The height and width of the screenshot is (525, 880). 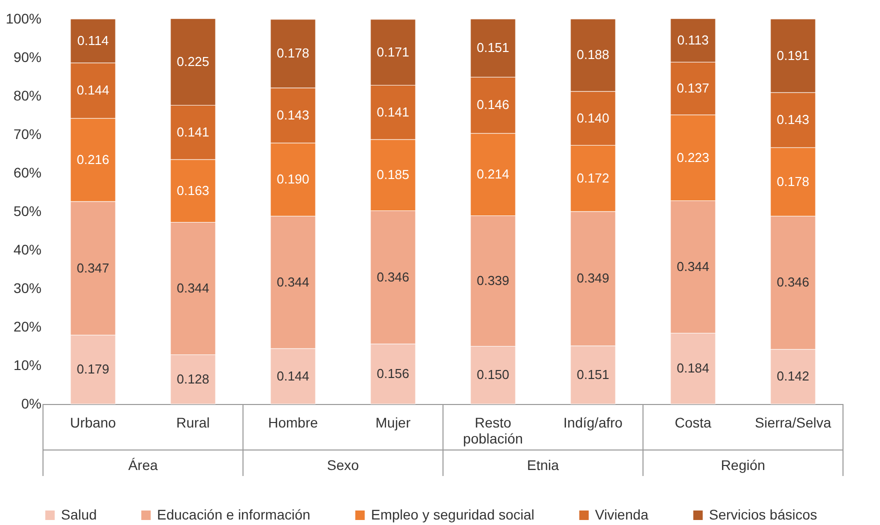 What do you see at coordinates (27, 57) in the screenshot?
I see `y-tick-label: 90%` at bounding box center [27, 57].